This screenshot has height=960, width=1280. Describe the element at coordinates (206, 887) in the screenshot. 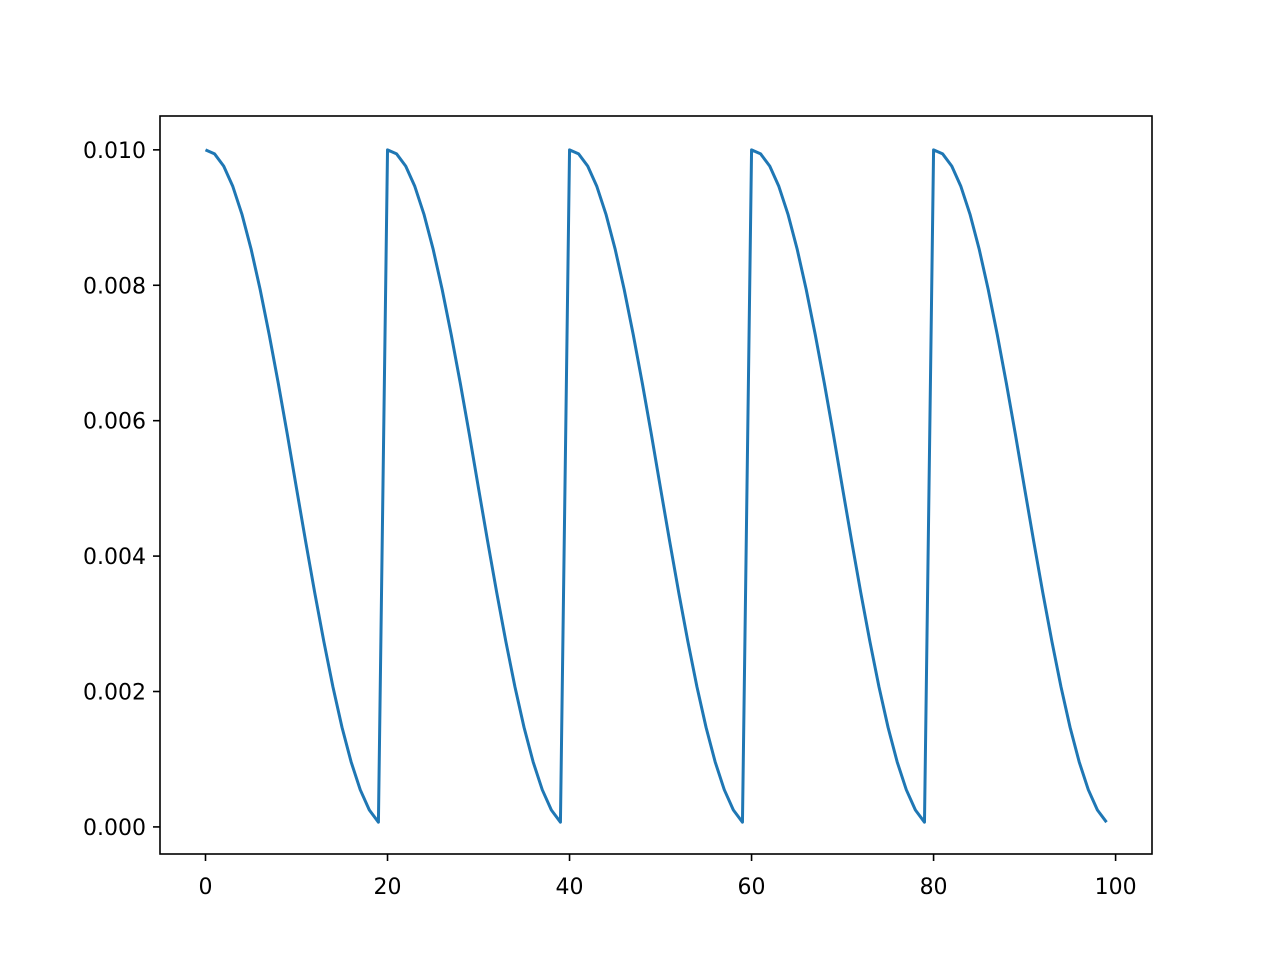

I see `x-tick-label: 0` at that location.